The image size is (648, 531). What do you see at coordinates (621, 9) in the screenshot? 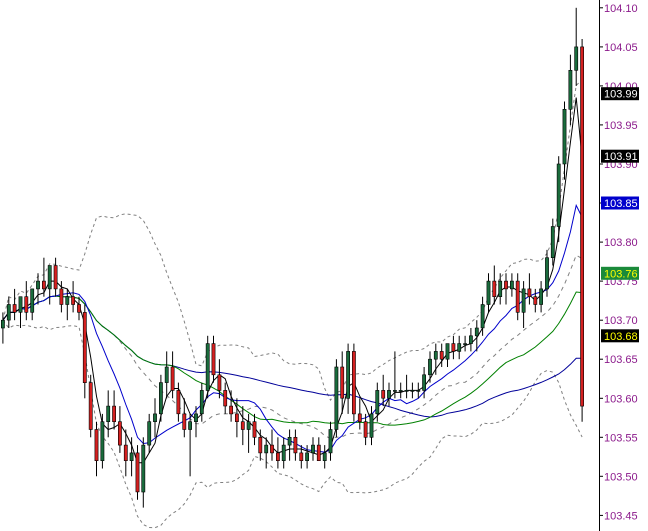
I see `price-tick-label: 104.10` at bounding box center [621, 9].